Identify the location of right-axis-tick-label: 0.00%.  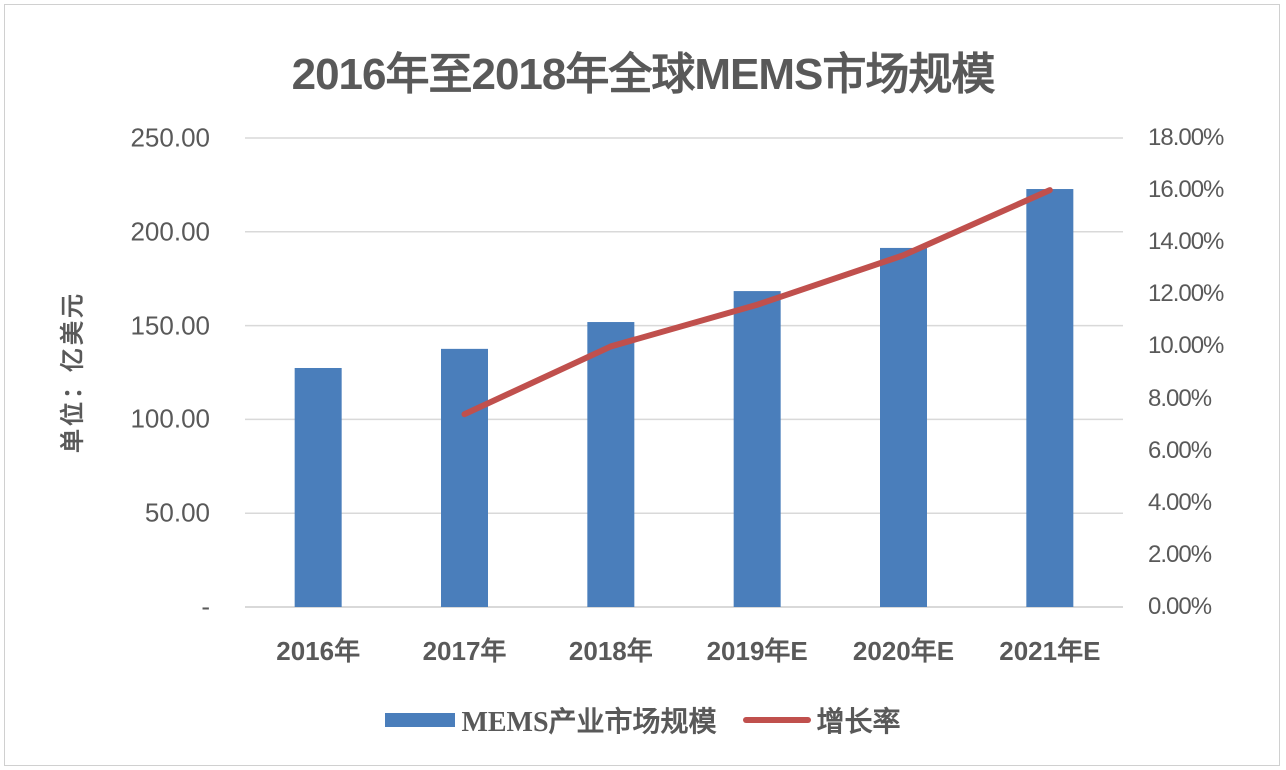
(1180, 606).